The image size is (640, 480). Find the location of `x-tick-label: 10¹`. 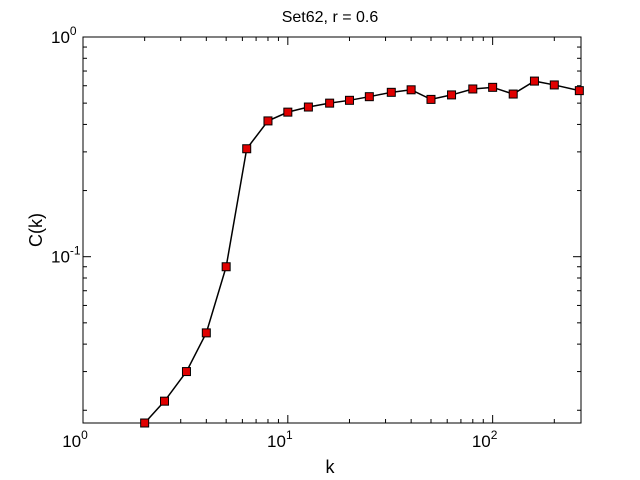

x-tick-label: 10¹ is located at coordinates (280, 439).